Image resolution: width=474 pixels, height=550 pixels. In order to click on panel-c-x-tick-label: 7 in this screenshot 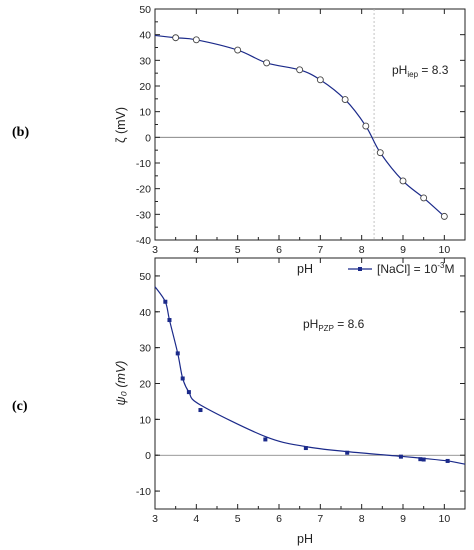, I will do `click(320, 519)`.